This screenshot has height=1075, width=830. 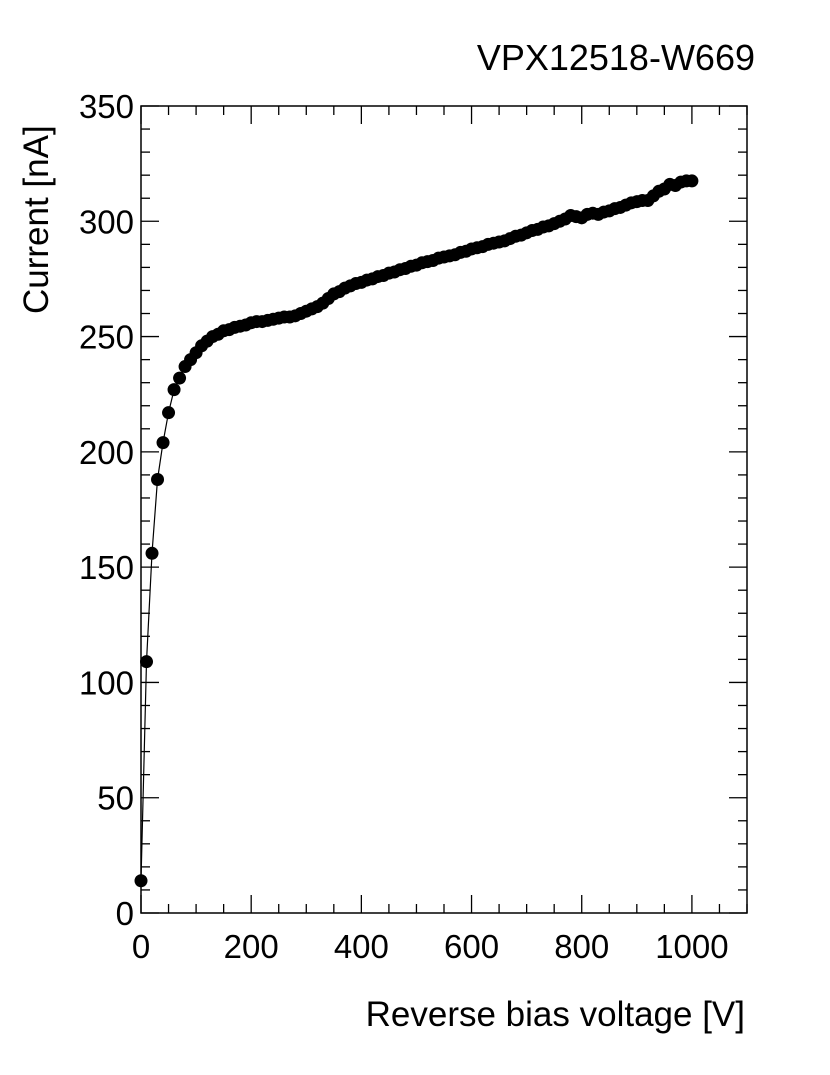 What do you see at coordinates (106, 567) in the screenshot?
I see `y-tick-label: 150` at bounding box center [106, 567].